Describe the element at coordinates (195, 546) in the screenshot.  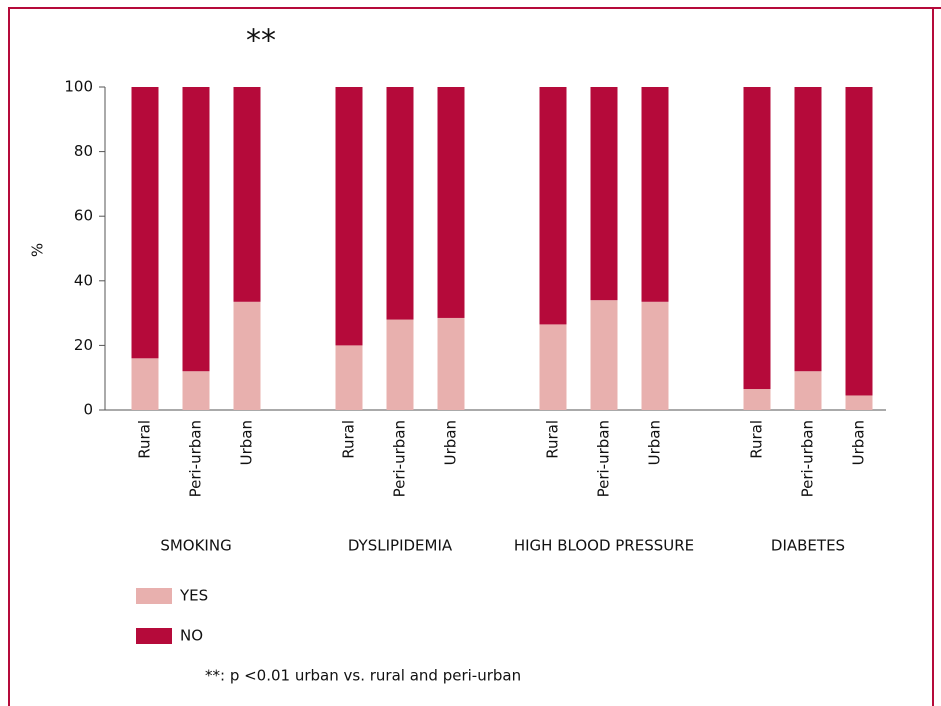
I see `group-label: SMOKING` at that location.